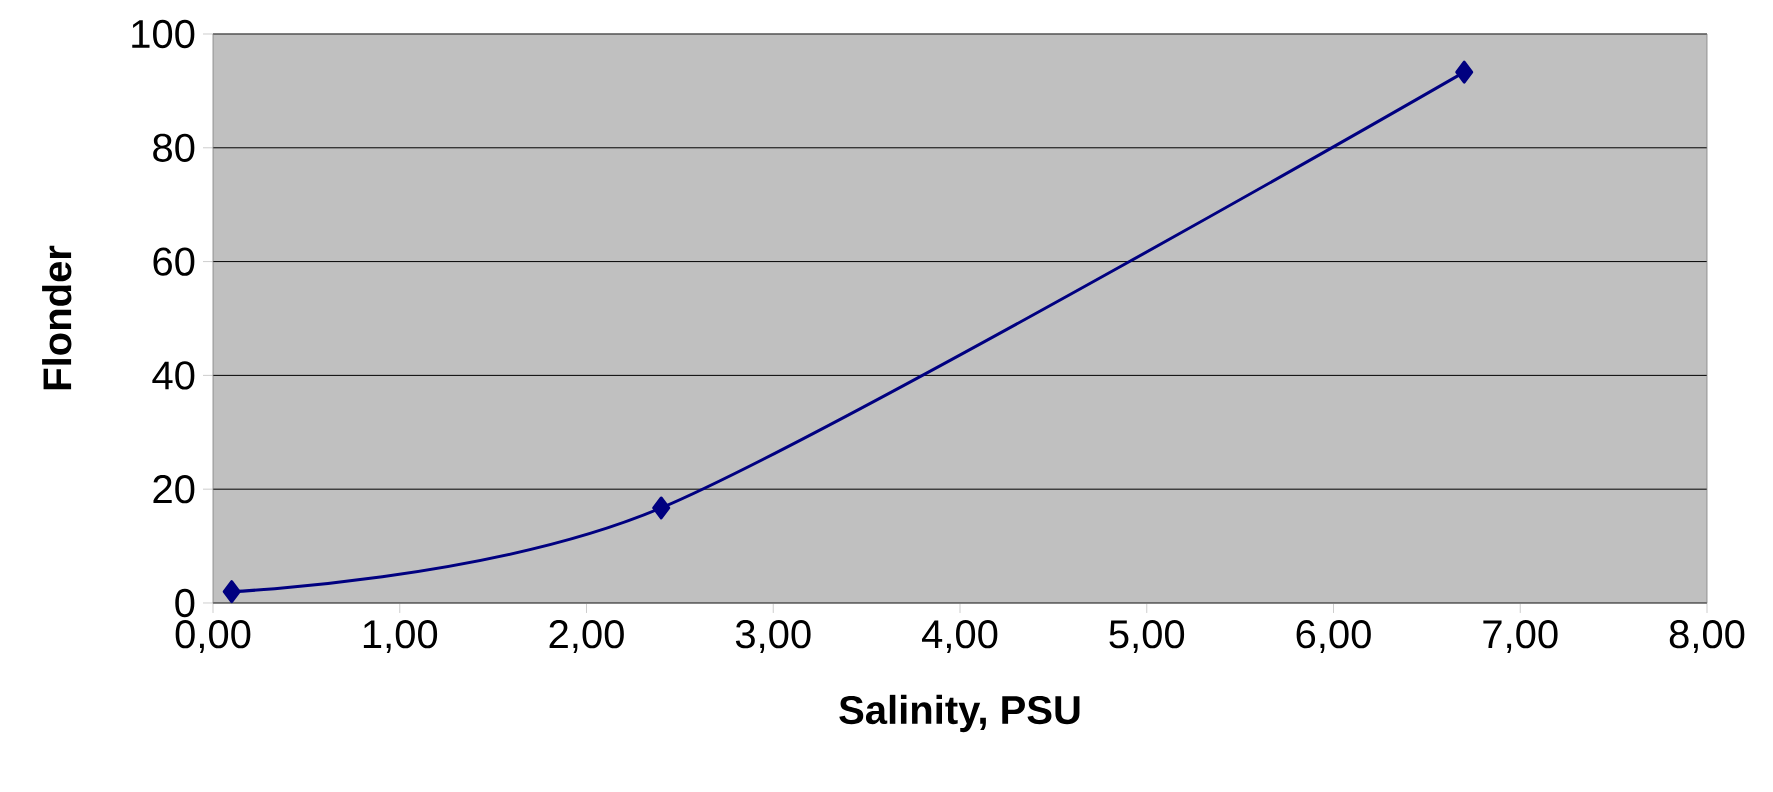 The height and width of the screenshot is (792, 1773). What do you see at coordinates (174, 147) in the screenshot?
I see `y-tick-label: 80` at bounding box center [174, 147].